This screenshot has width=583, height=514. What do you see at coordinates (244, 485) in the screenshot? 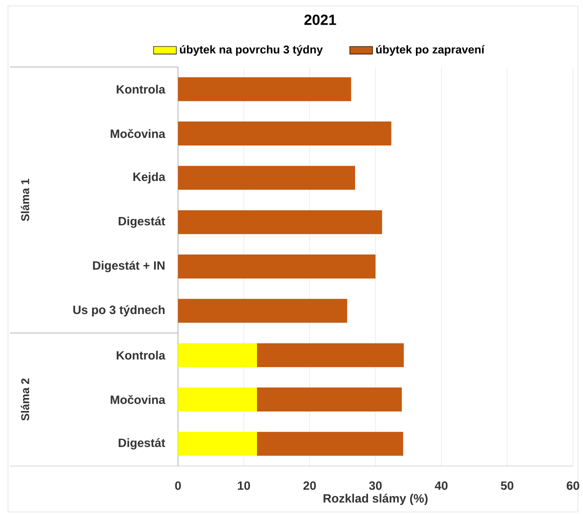
I see `x-tick-label: 10` at bounding box center [244, 485].